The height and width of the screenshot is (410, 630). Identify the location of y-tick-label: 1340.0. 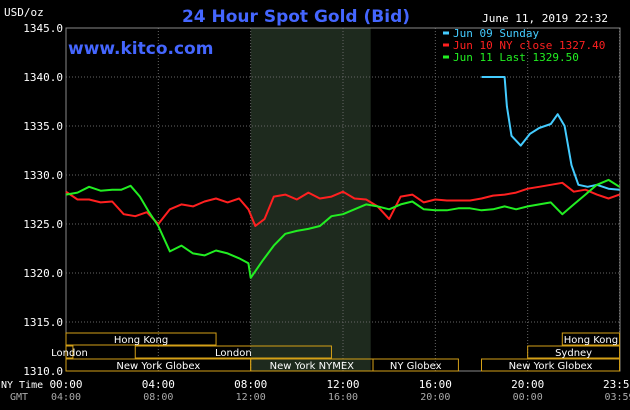
(43, 77).